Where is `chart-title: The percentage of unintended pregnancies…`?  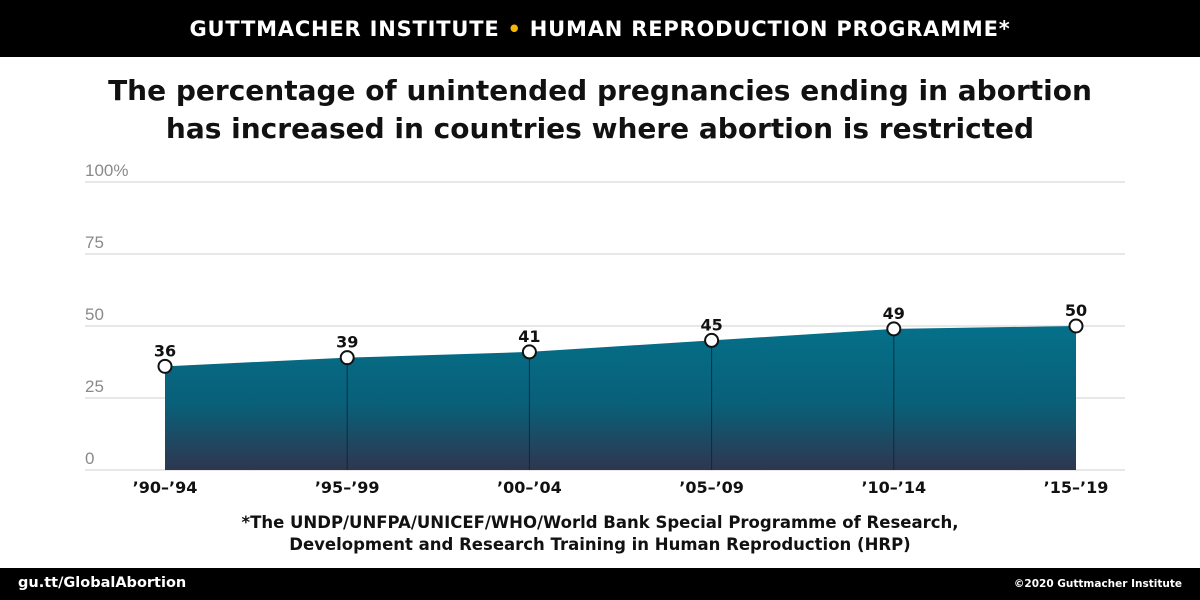
chart-title: The percentage of unintended pregnancies… is located at coordinates (600, 110).